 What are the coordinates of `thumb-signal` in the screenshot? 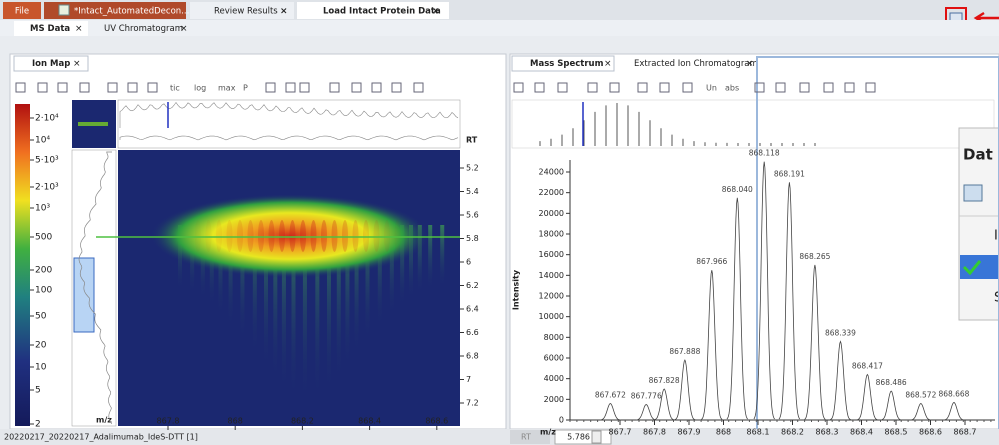 It's located at (93, 124).